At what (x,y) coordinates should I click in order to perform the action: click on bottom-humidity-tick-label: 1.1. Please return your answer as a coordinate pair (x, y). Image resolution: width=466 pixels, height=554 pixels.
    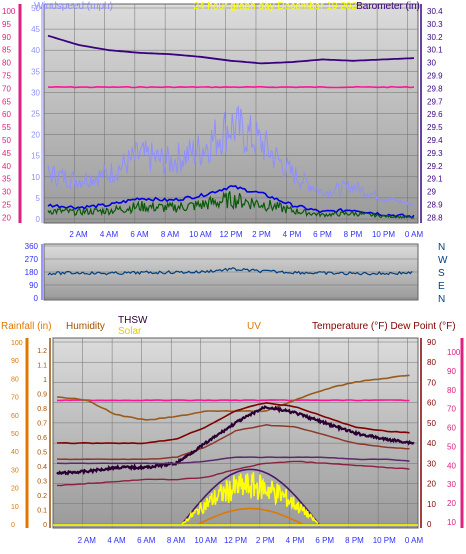
    Looking at the image, I should click on (42, 366).